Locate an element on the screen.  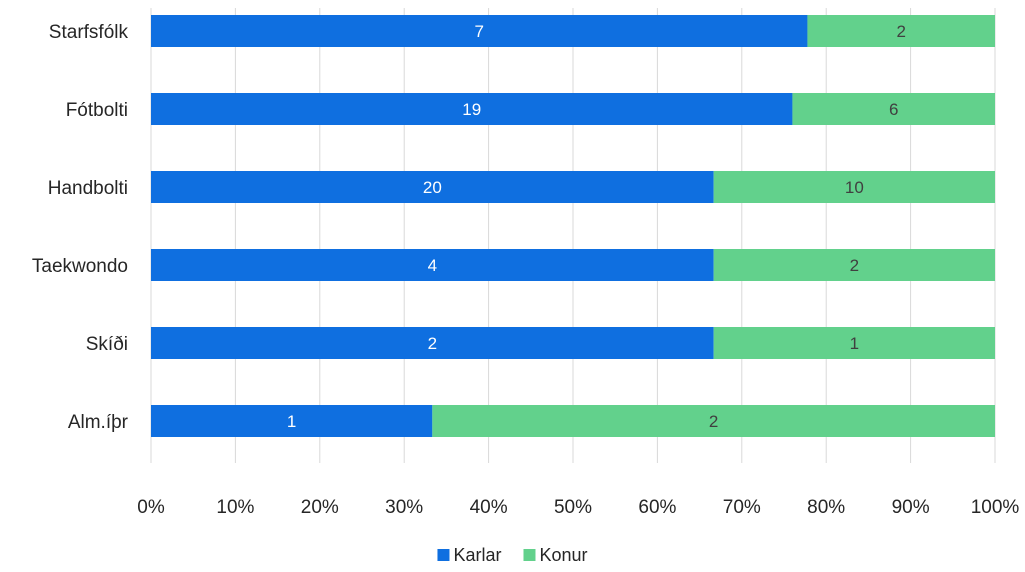
x-tick-label: 80% is located at coordinates (826, 507).